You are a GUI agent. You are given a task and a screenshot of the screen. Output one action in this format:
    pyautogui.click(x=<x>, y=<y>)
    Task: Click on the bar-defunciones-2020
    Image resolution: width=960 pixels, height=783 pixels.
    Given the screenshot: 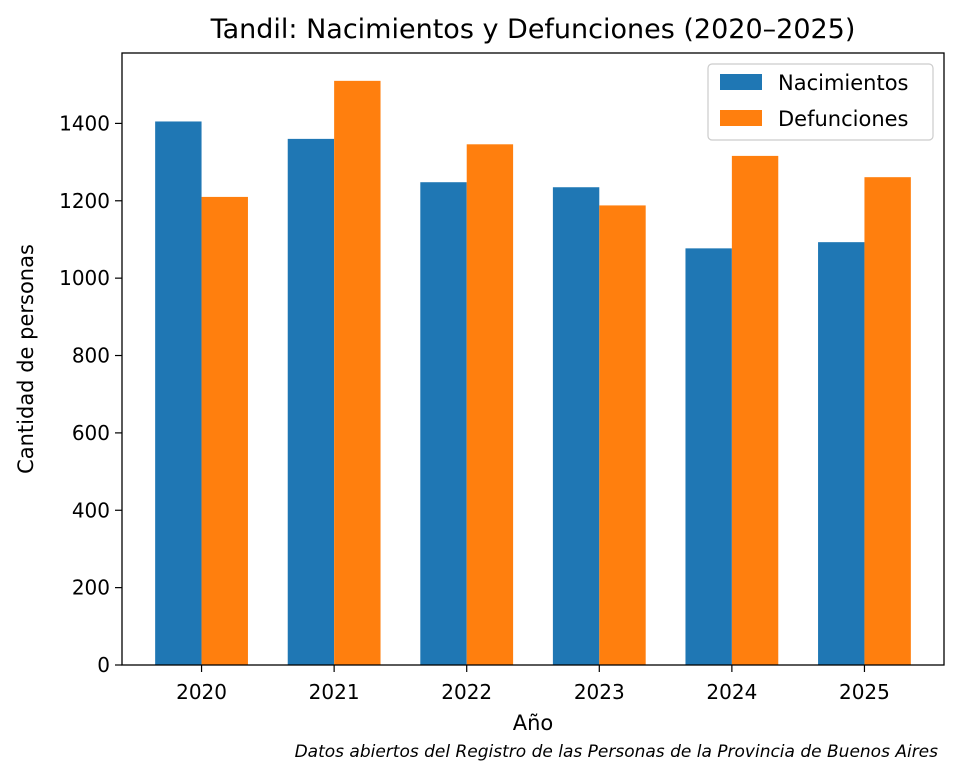 What is the action you would take?
    pyautogui.click(x=224, y=430)
    